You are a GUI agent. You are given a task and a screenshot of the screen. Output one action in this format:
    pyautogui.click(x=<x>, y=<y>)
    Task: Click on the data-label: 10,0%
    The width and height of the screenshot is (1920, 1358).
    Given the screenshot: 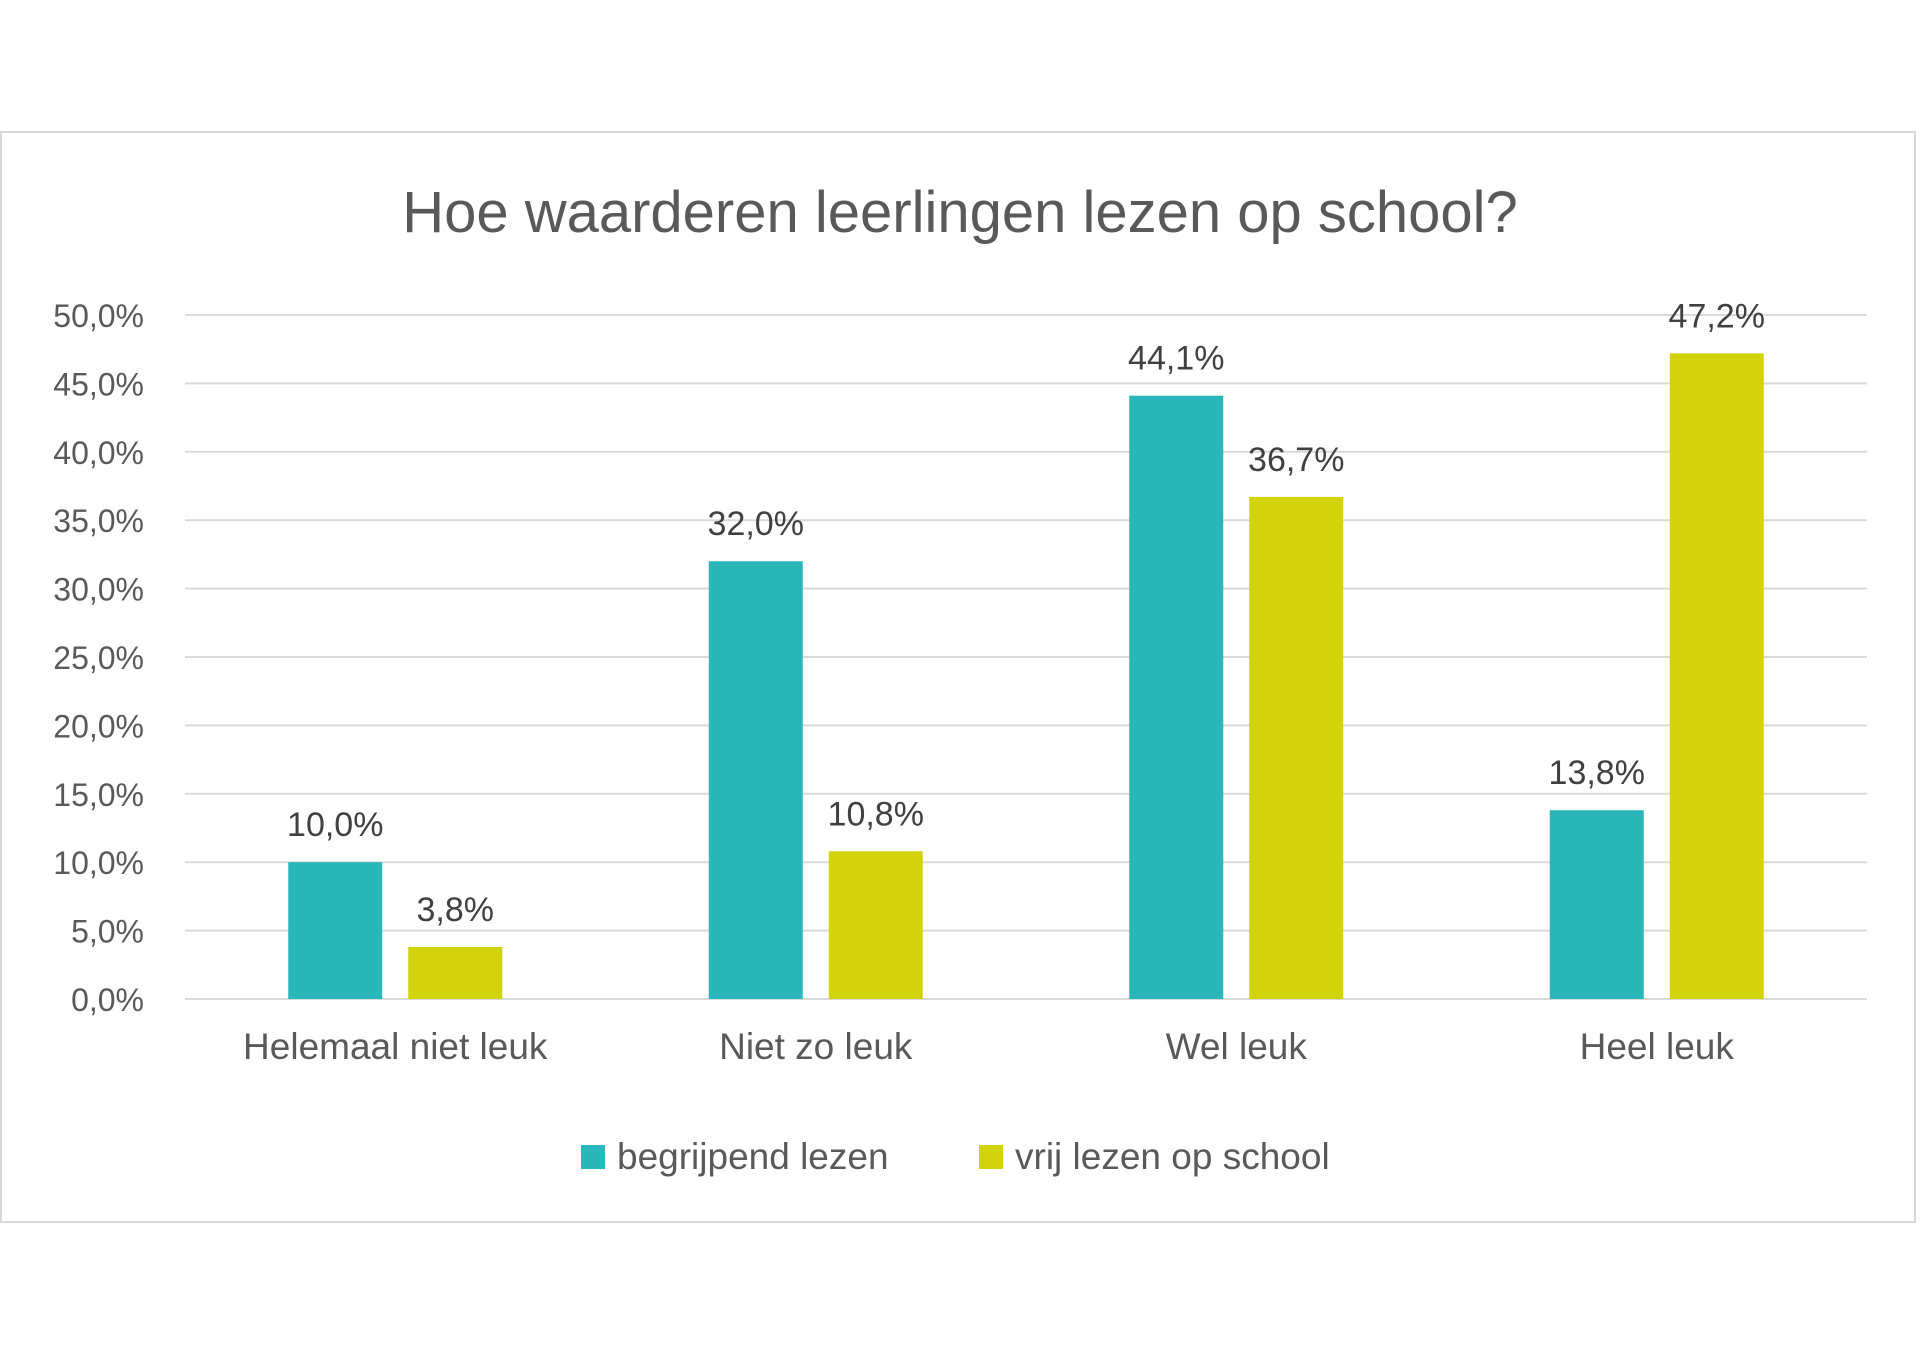 What is the action you would take?
    pyautogui.click(x=335, y=825)
    